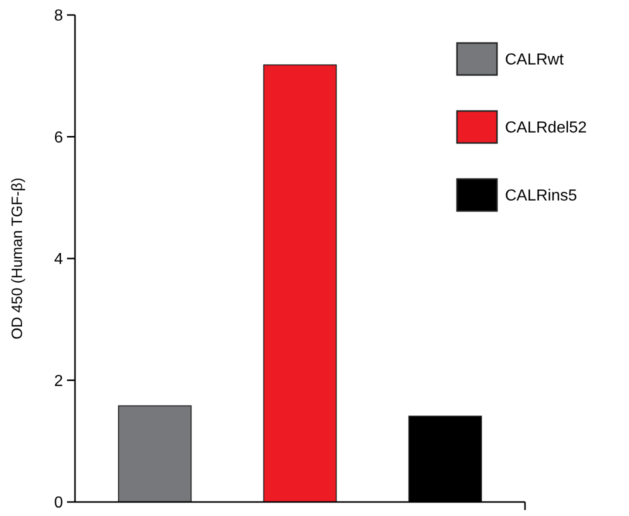 The width and height of the screenshot is (629, 516). What do you see at coordinates (534, 60) in the screenshot?
I see `legend-label: CALRwt` at bounding box center [534, 60].